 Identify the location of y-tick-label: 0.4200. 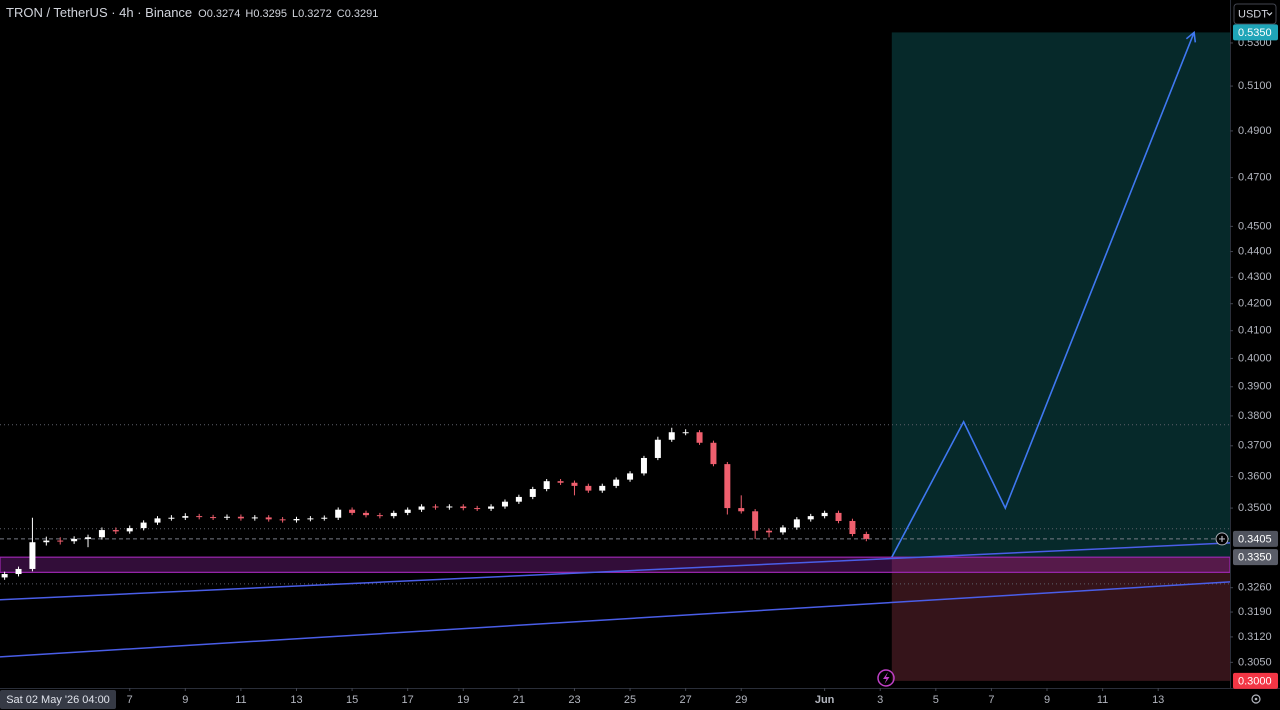
(1255, 304).